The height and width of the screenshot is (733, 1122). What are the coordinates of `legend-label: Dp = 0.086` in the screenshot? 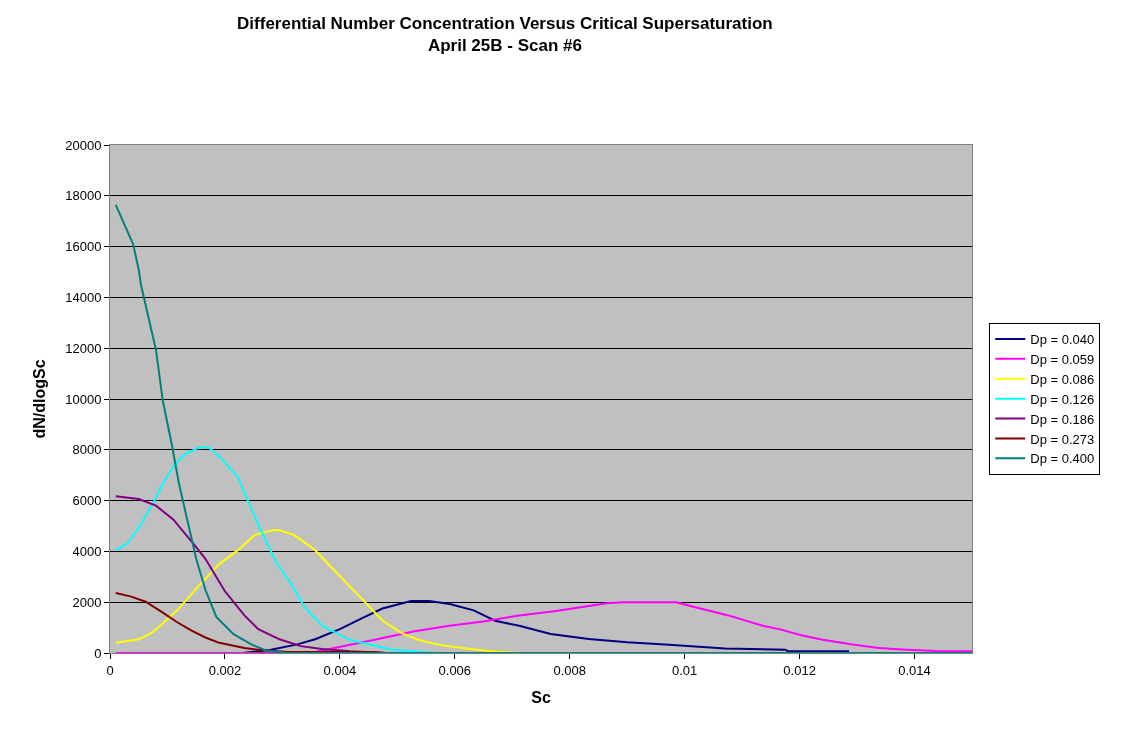 It's located at (1062, 379).